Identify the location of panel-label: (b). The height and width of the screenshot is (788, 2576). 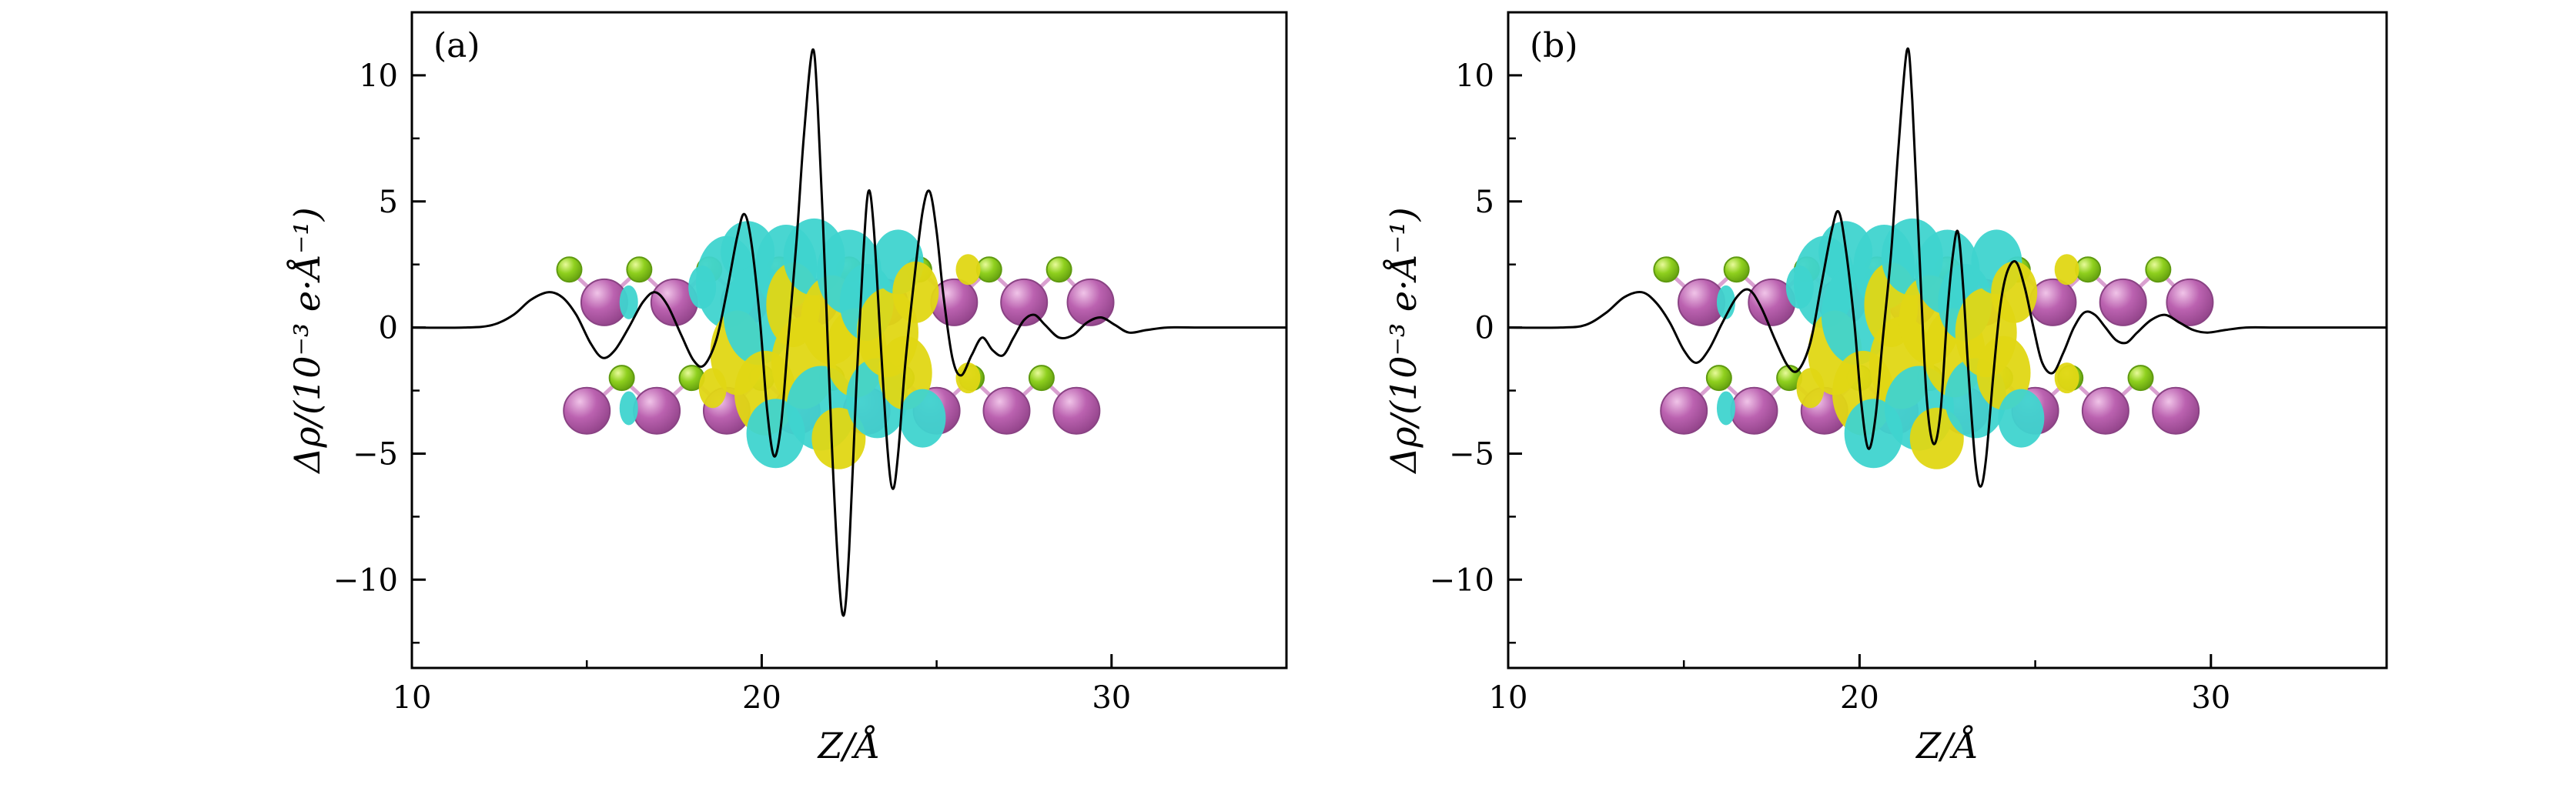
(1554, 45).